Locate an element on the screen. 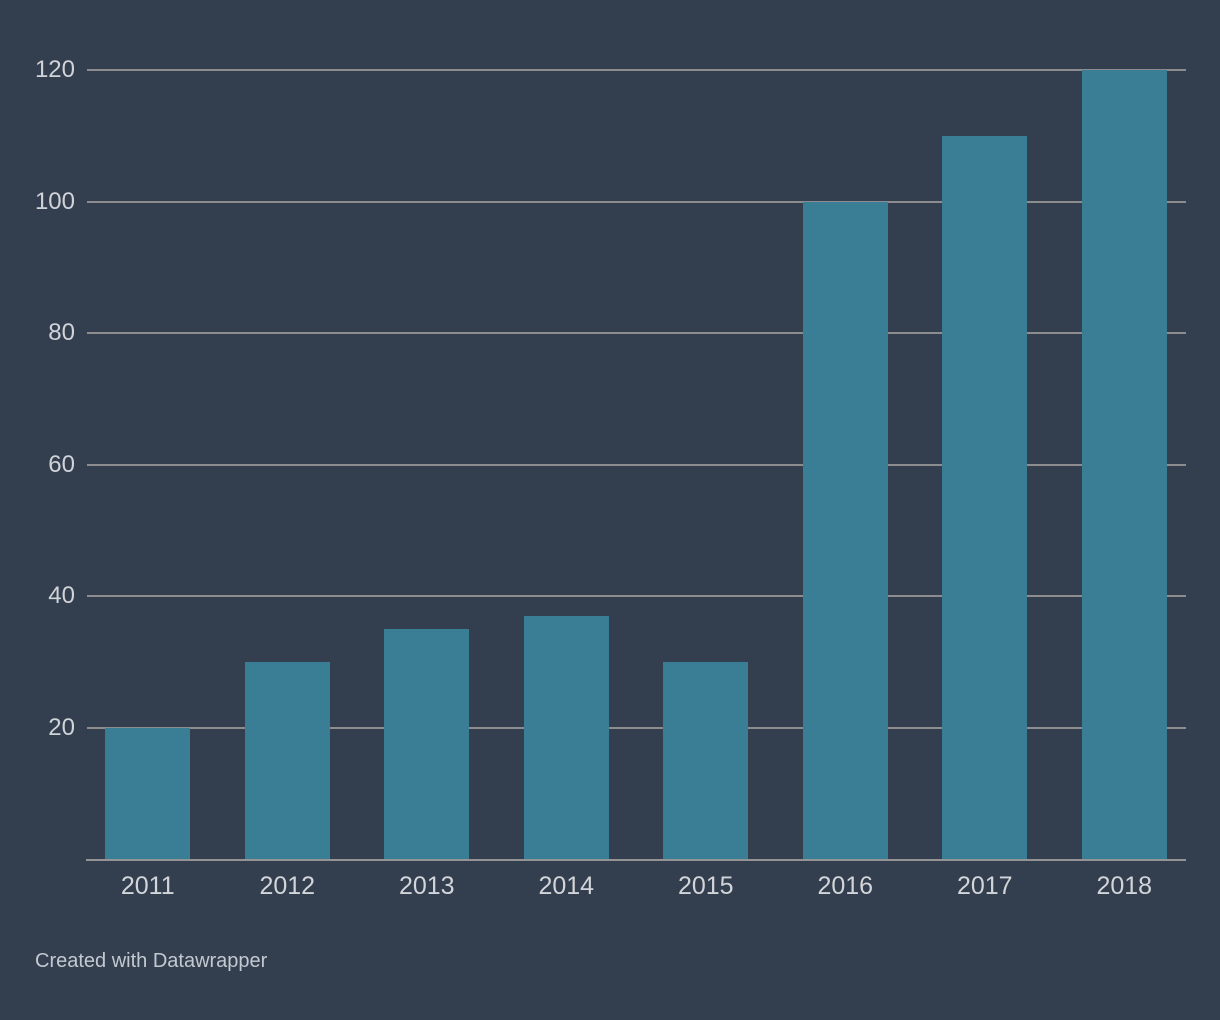 This screenshot has width=1220, height=1020. x-axis-line is located at coordinates (636, 860).